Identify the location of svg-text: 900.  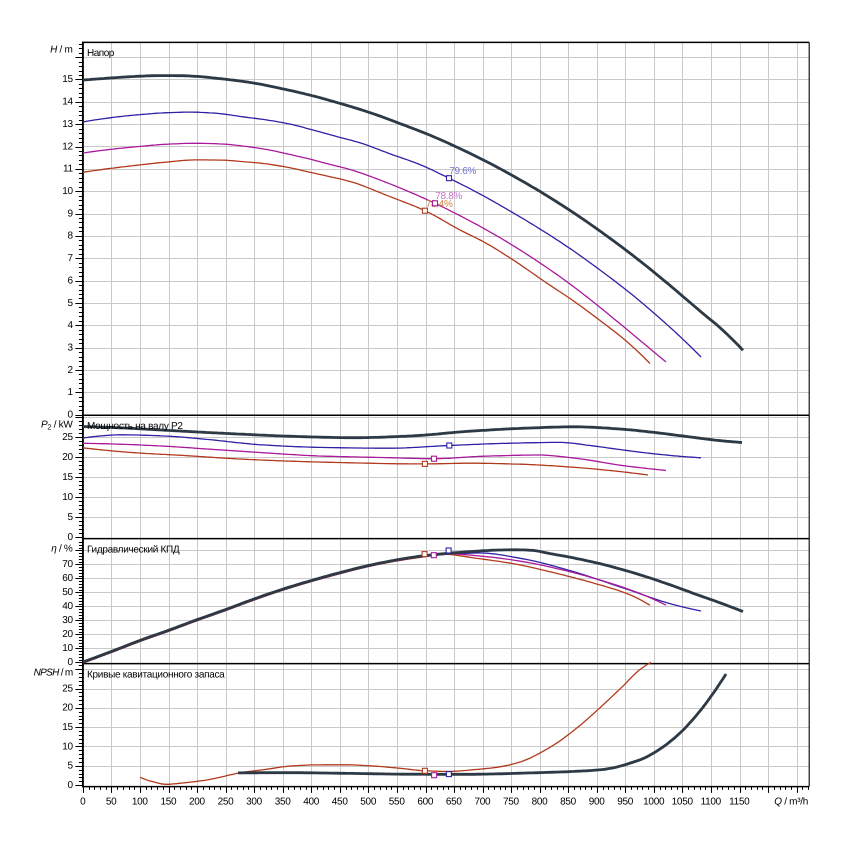
(597, 801).